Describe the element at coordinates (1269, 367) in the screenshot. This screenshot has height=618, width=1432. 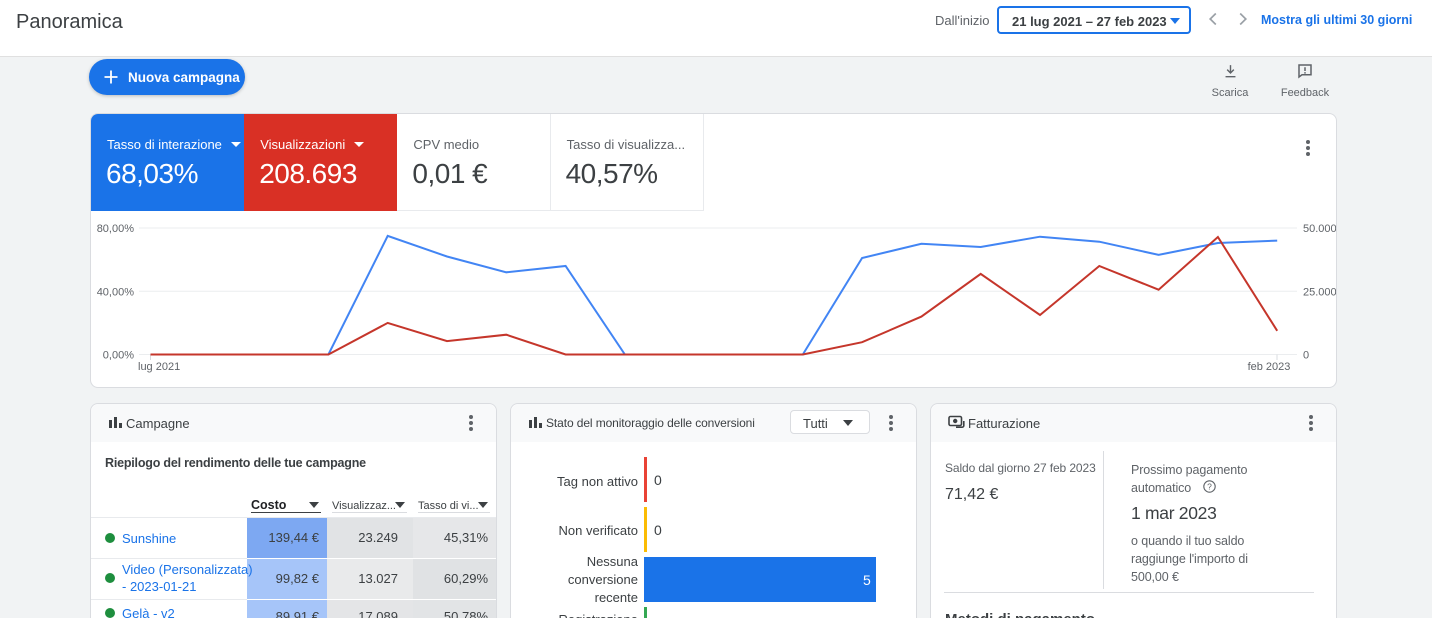
I see `svg-text: feb 2023` at that location.